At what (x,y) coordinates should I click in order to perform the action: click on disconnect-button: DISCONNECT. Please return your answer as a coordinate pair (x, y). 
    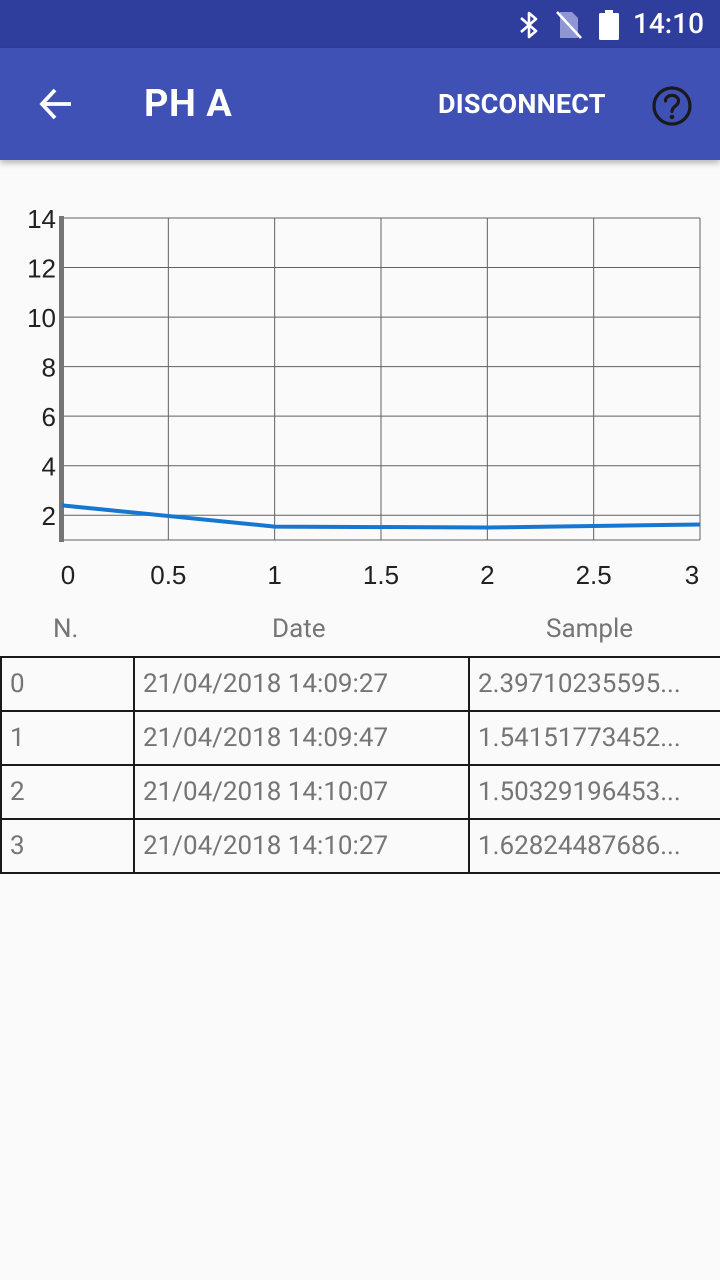
    Looking at the image, I should click on (522, 104).